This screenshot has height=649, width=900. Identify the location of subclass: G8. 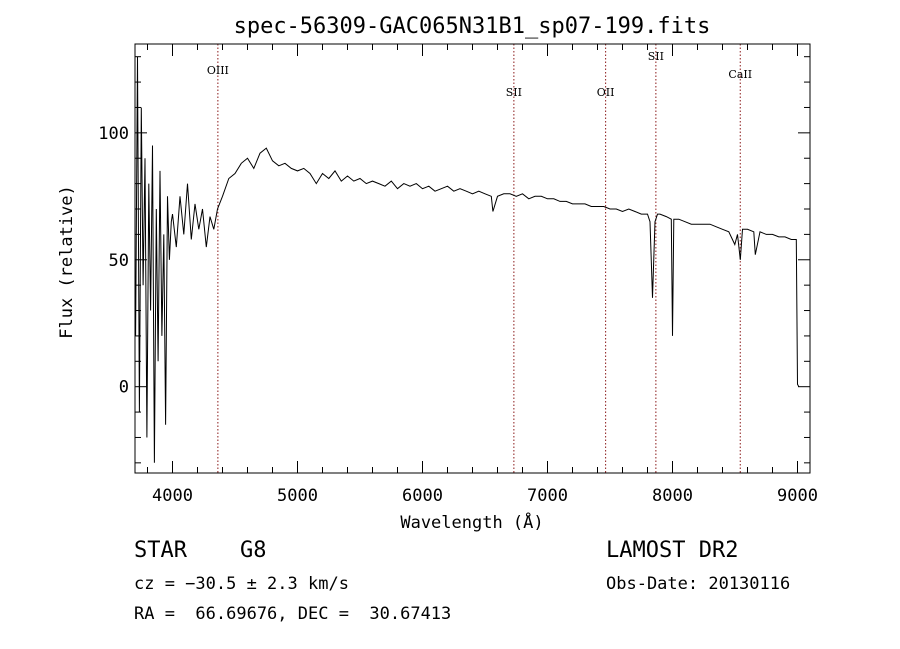
(253, 550).